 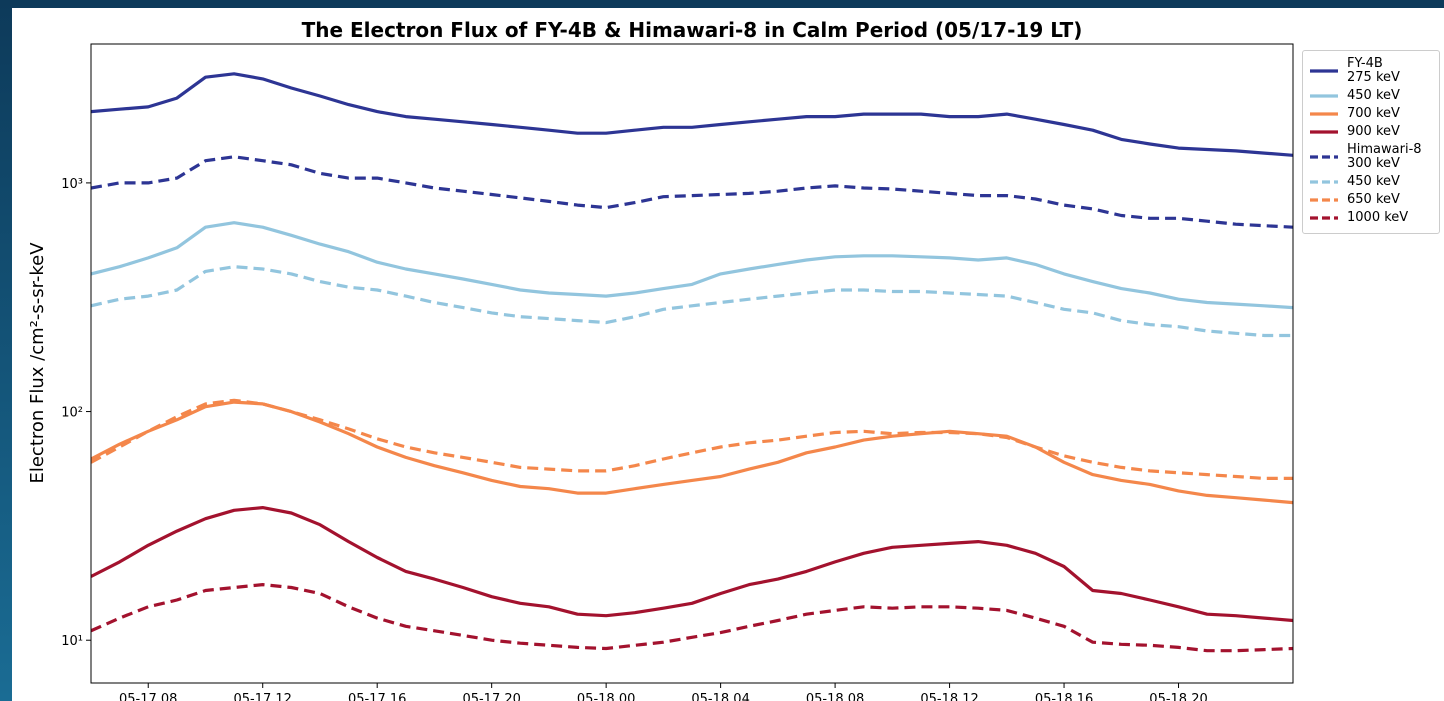 I want to click on legend-label: 900 keV, so click(x=1373, y=131).